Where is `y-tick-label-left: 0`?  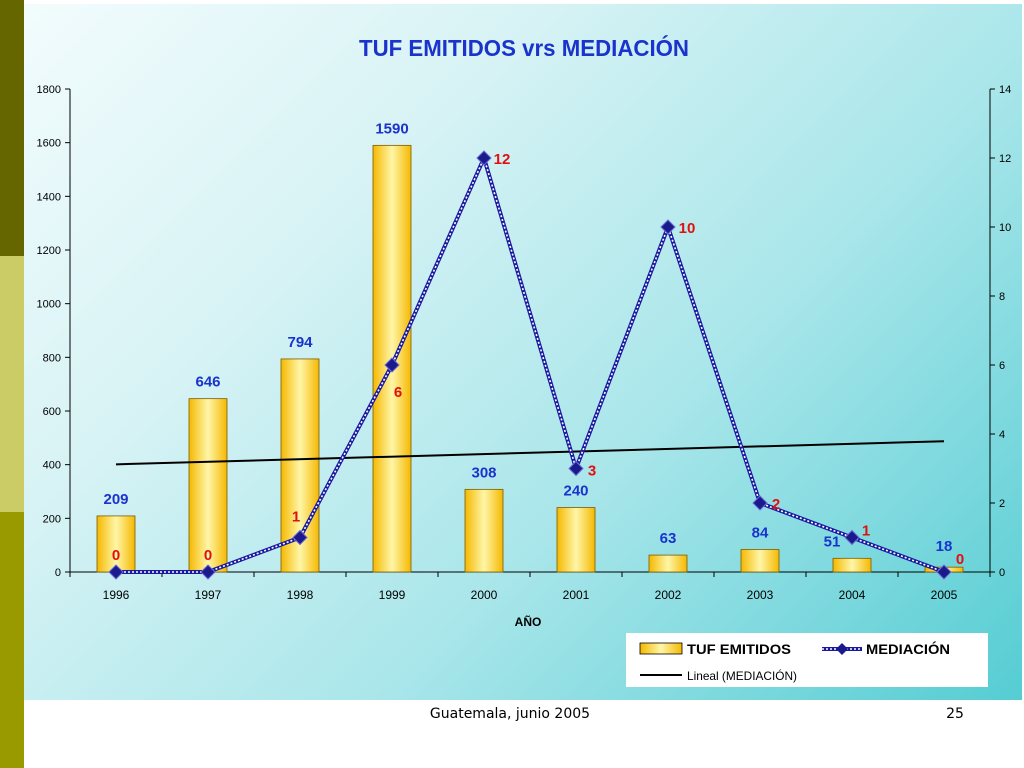 y-tick-label-left: 0 is located at coordinates (58, 573).